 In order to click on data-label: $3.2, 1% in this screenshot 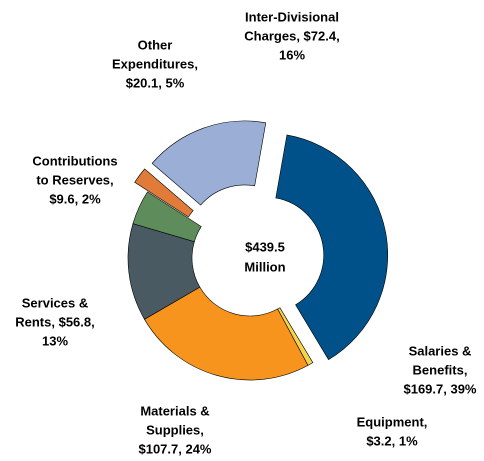, I will do `click(392, 440)`.